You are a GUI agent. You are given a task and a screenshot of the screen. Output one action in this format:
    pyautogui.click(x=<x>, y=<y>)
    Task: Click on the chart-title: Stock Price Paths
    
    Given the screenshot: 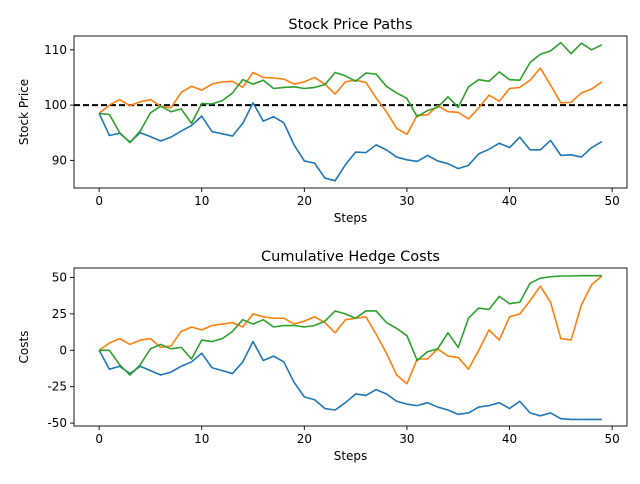 What is the action you would take?
    pyautogui.click(x=350, y=25)
    